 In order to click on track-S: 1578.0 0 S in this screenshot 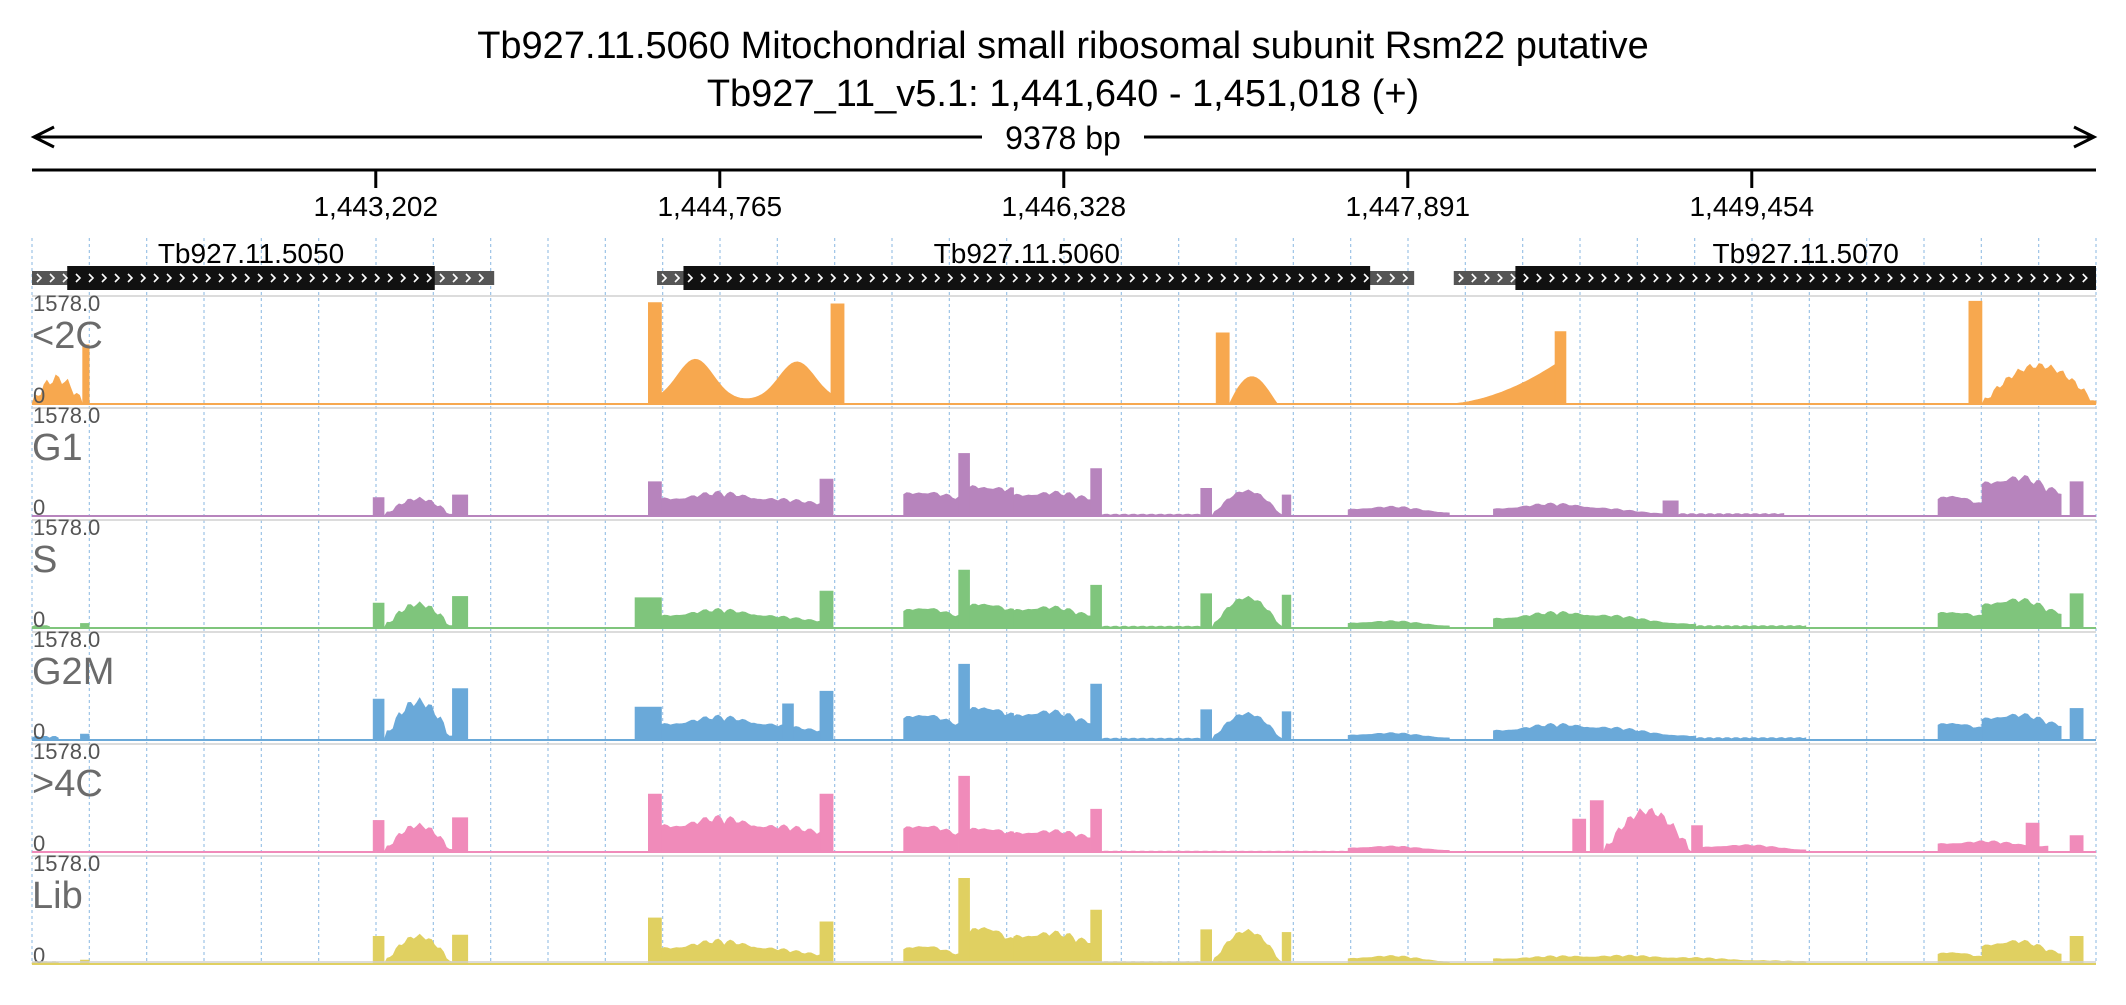, I will do `click(1063, 573)`.